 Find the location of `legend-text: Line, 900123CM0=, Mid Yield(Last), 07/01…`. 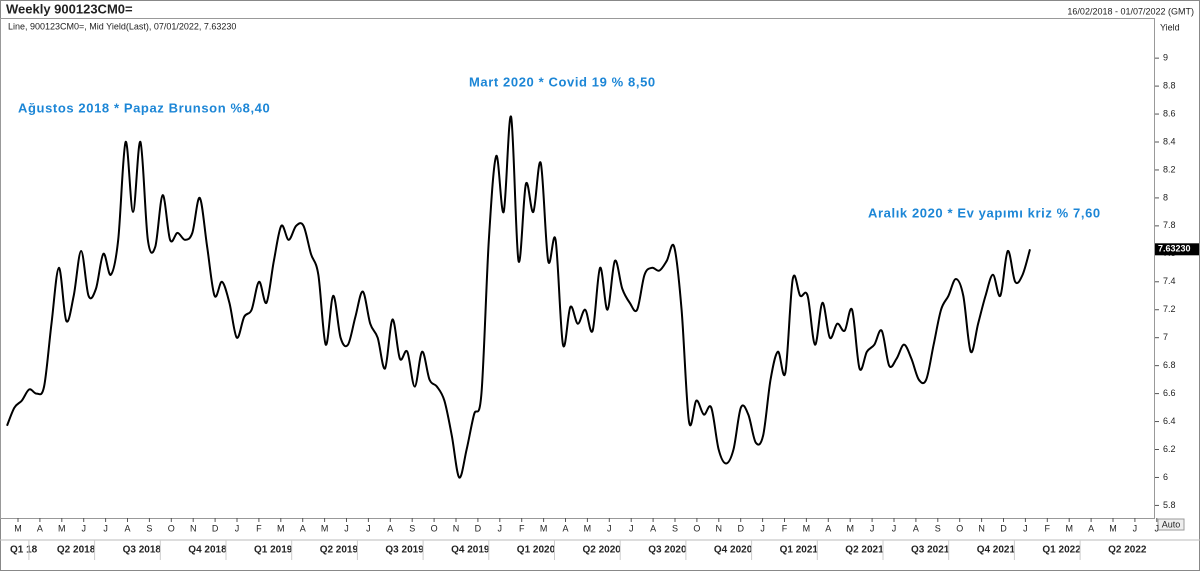

legend-text: Line, 900123CM0=, Mid Yield(Last), 07/01… is located at coordinates (122, 26).